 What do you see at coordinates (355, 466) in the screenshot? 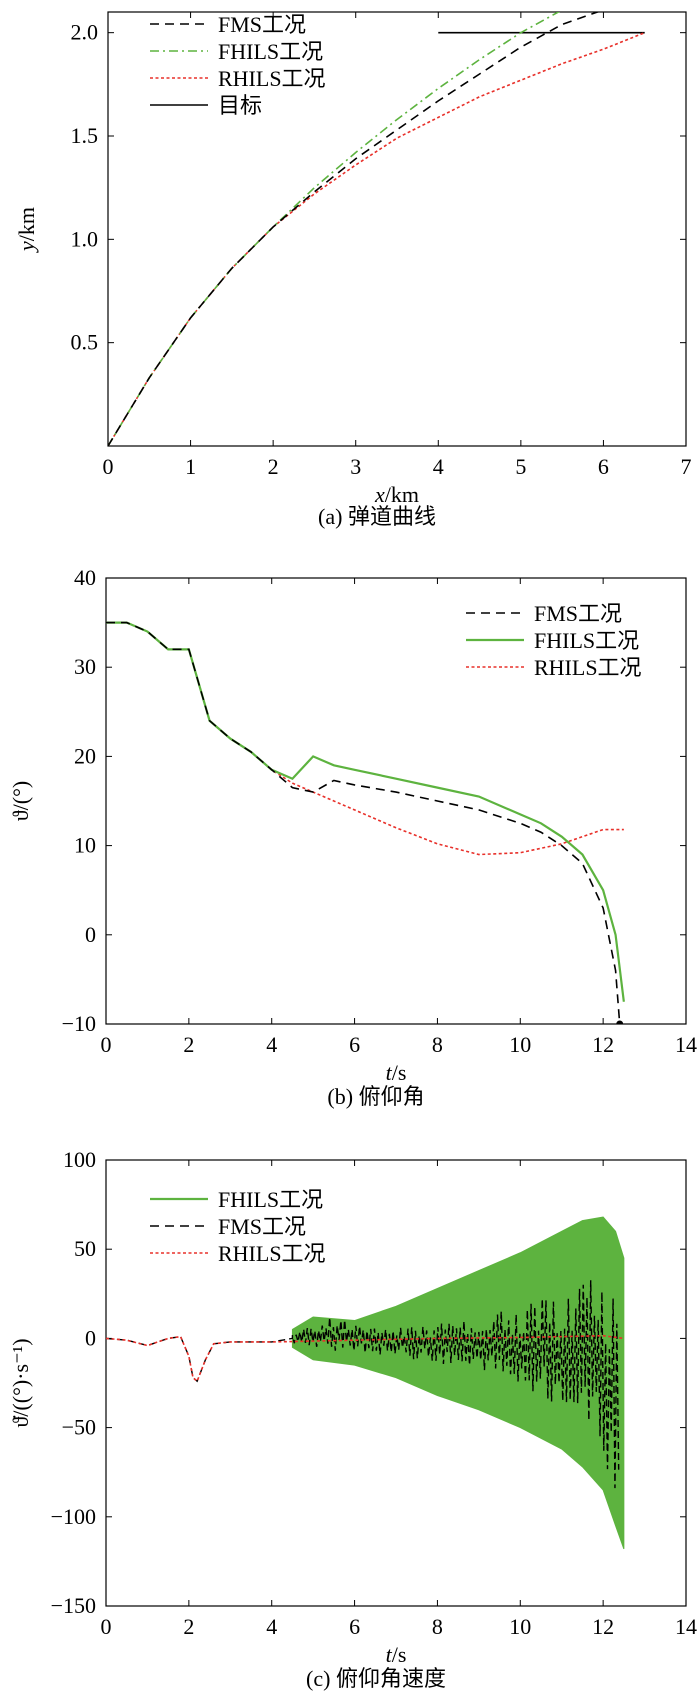
I see `x-tick-label: 3` at bounding box center [355, 466].